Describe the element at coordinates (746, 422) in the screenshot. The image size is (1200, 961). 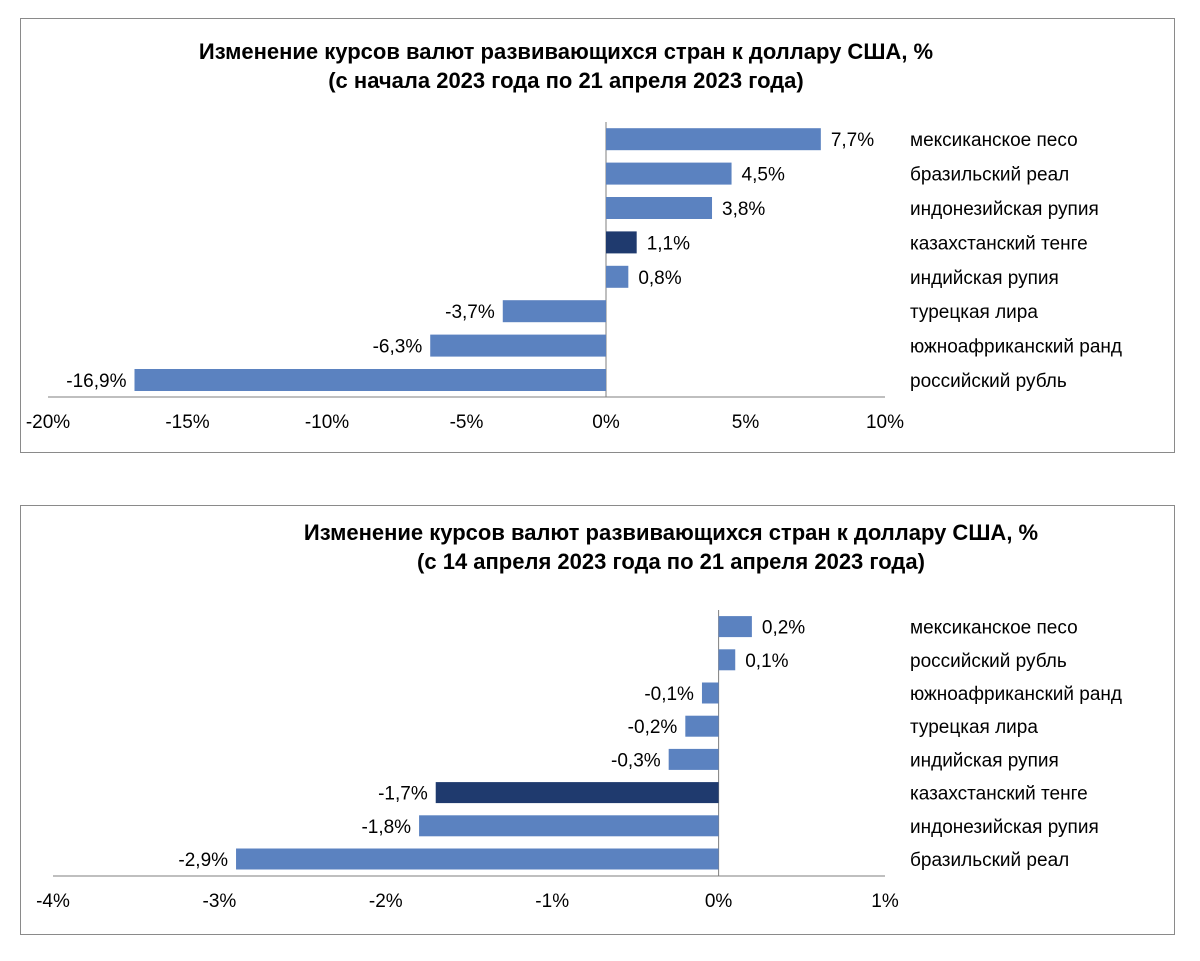
I see `x-tick-label: 5%` at that location.